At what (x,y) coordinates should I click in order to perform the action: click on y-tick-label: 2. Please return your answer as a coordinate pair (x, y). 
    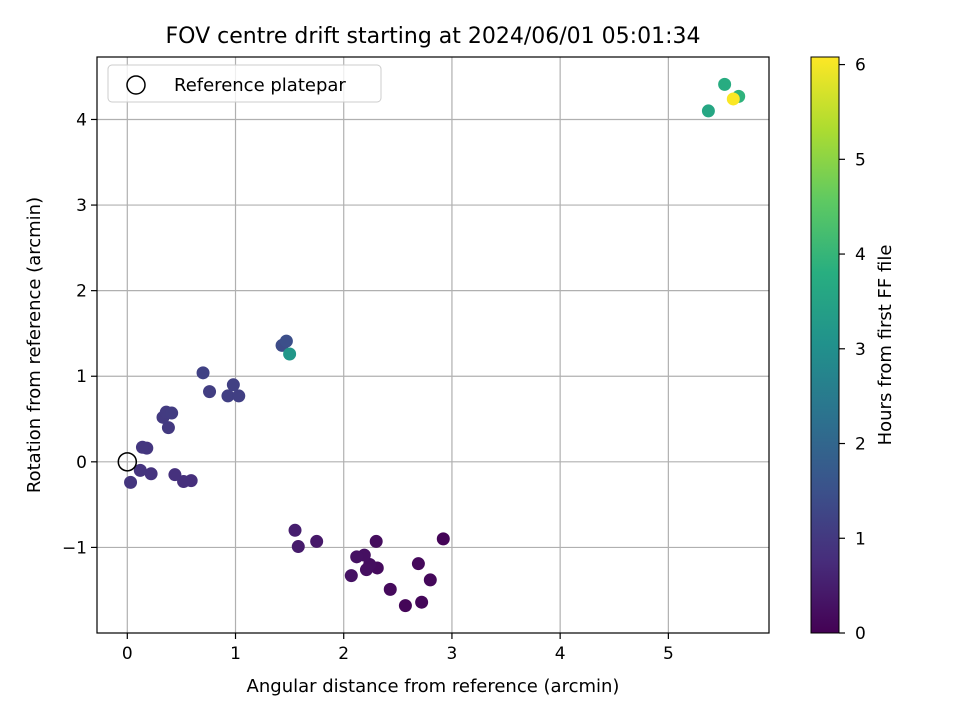
    Looking at the image, I should click on (81, 292).